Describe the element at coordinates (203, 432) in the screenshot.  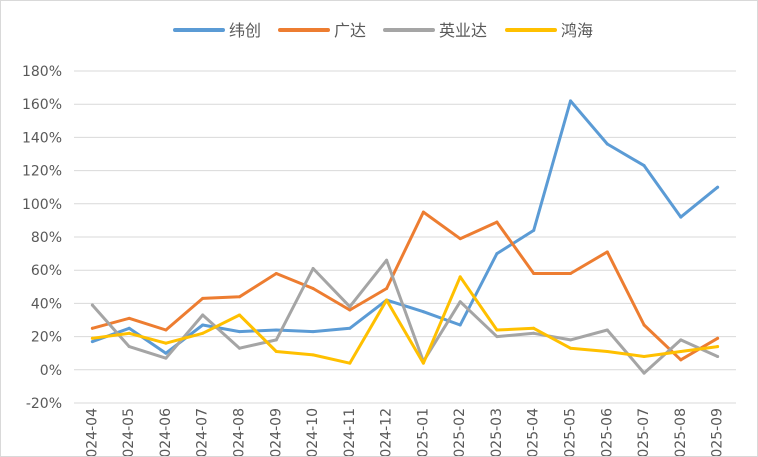
I see `x-tick-label: 2024-07` at that location.